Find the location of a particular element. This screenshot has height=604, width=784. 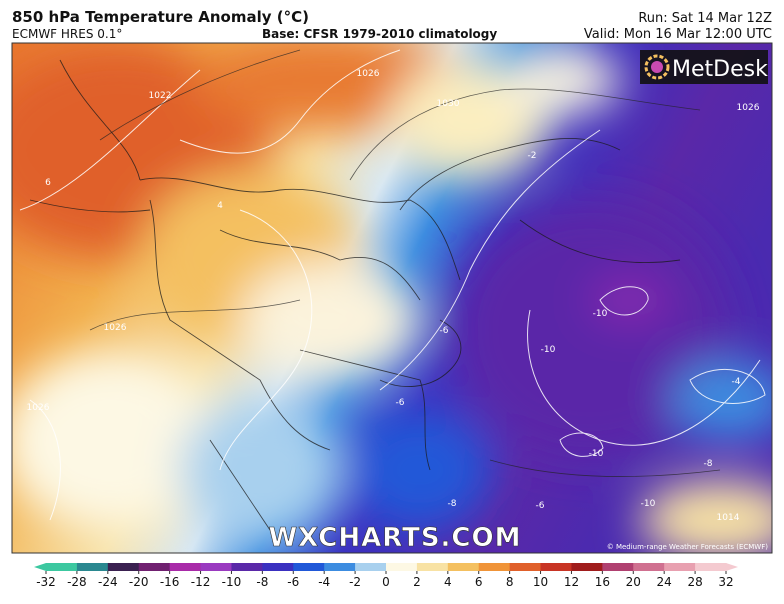

colorbar-tick-label: -6 is located at coordinates (293, 582).